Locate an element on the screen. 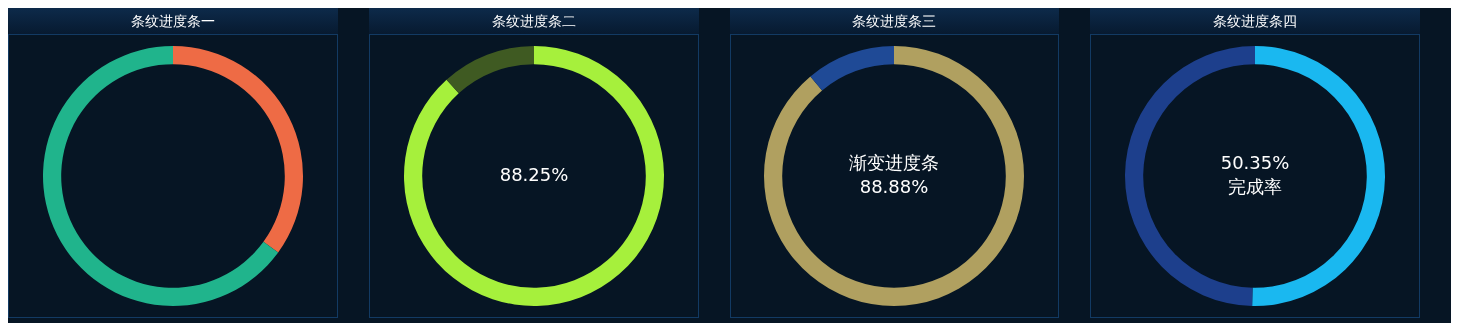  data-label: 88.88% is located at coordinates (894, 186).